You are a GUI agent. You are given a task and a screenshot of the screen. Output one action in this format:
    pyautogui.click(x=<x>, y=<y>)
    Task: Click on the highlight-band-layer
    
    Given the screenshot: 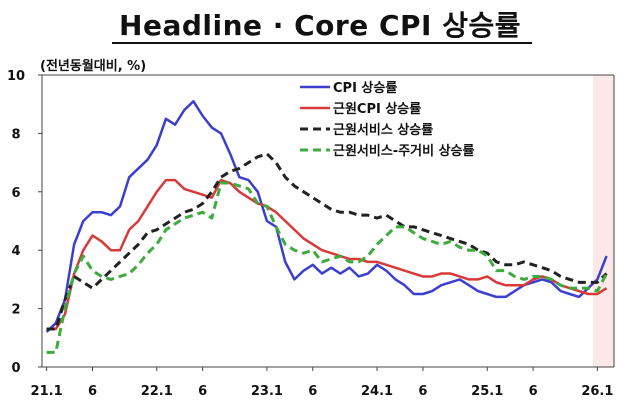 What is the action you would take?
    pyautogui.click(x=603, y=221)
    